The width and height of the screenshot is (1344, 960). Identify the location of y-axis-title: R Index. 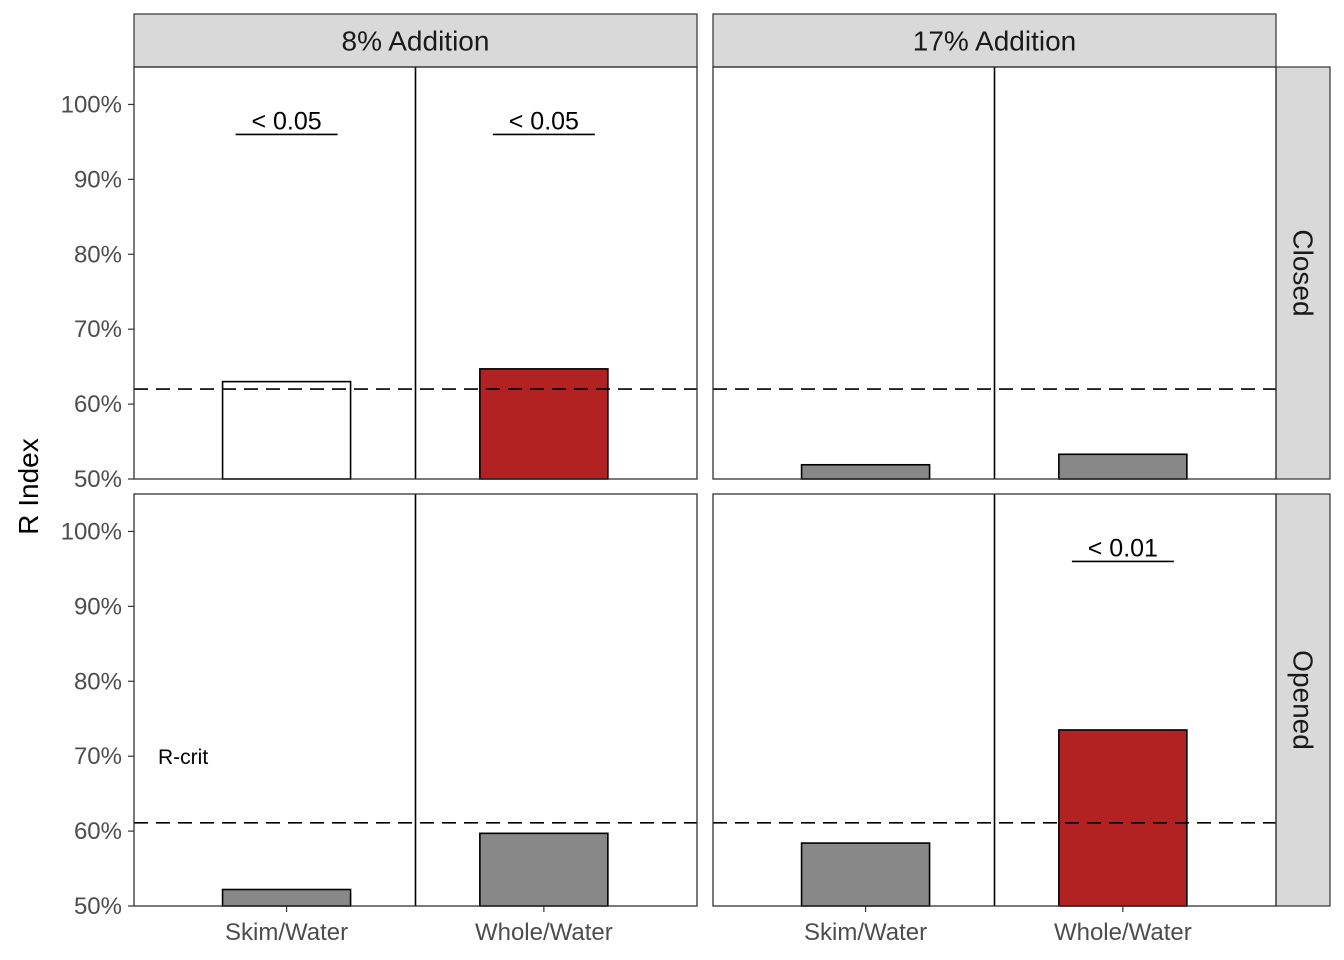
(28, 486).